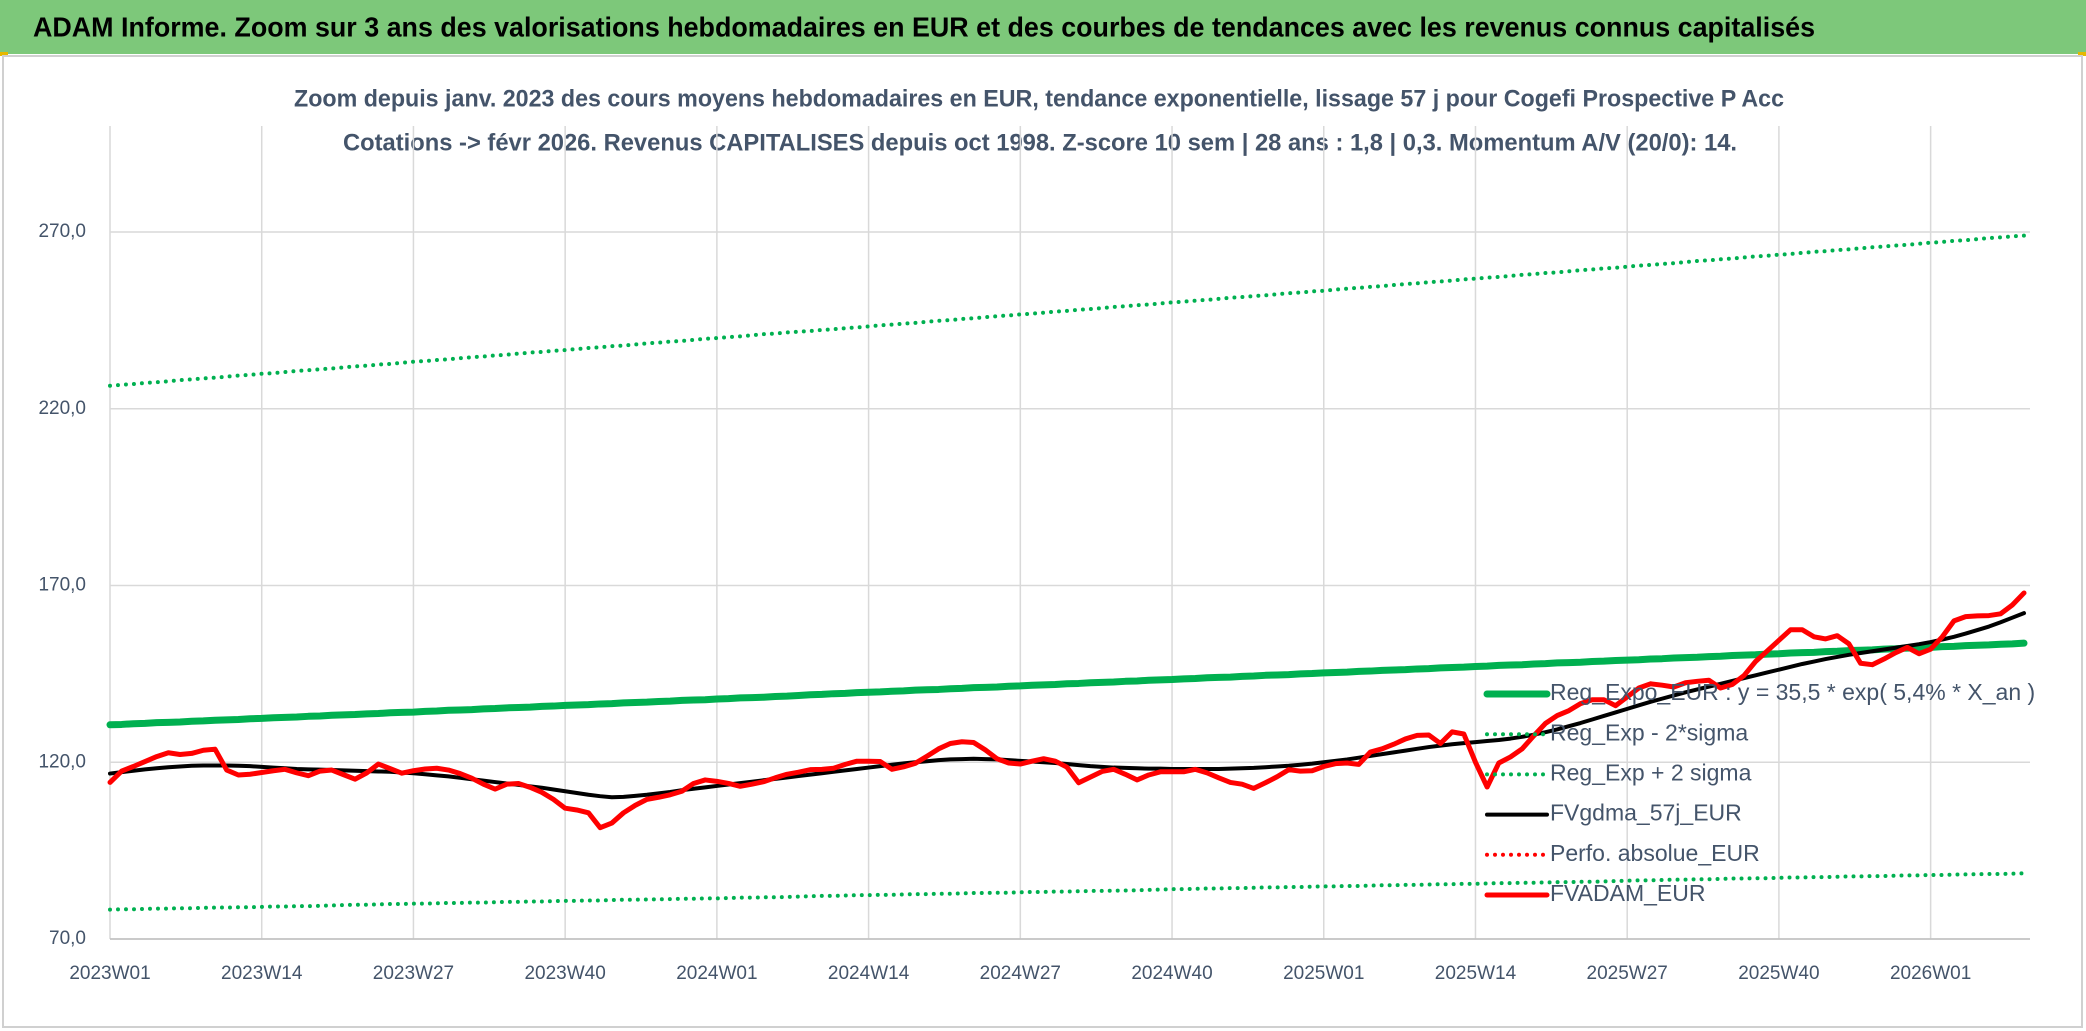 This screenshot has height=1031, width=2086. Describe the element at coordinates (1646, 813) in the screenshot. I see `legend-label: FVgdma_57j_EUR` at that location.